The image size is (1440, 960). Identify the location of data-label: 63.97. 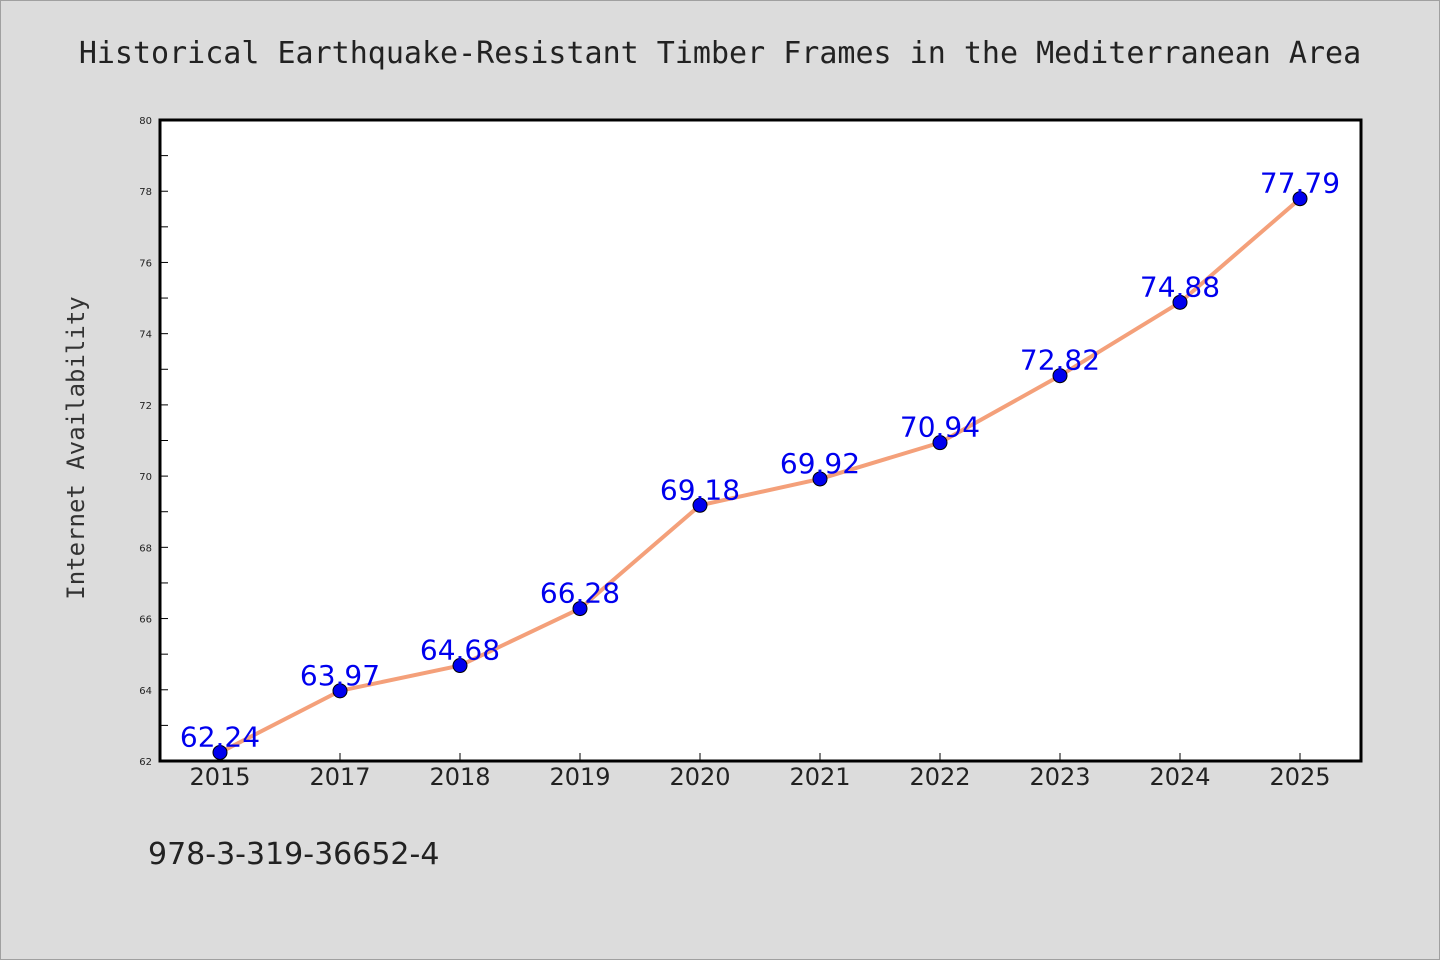
(340, 675).